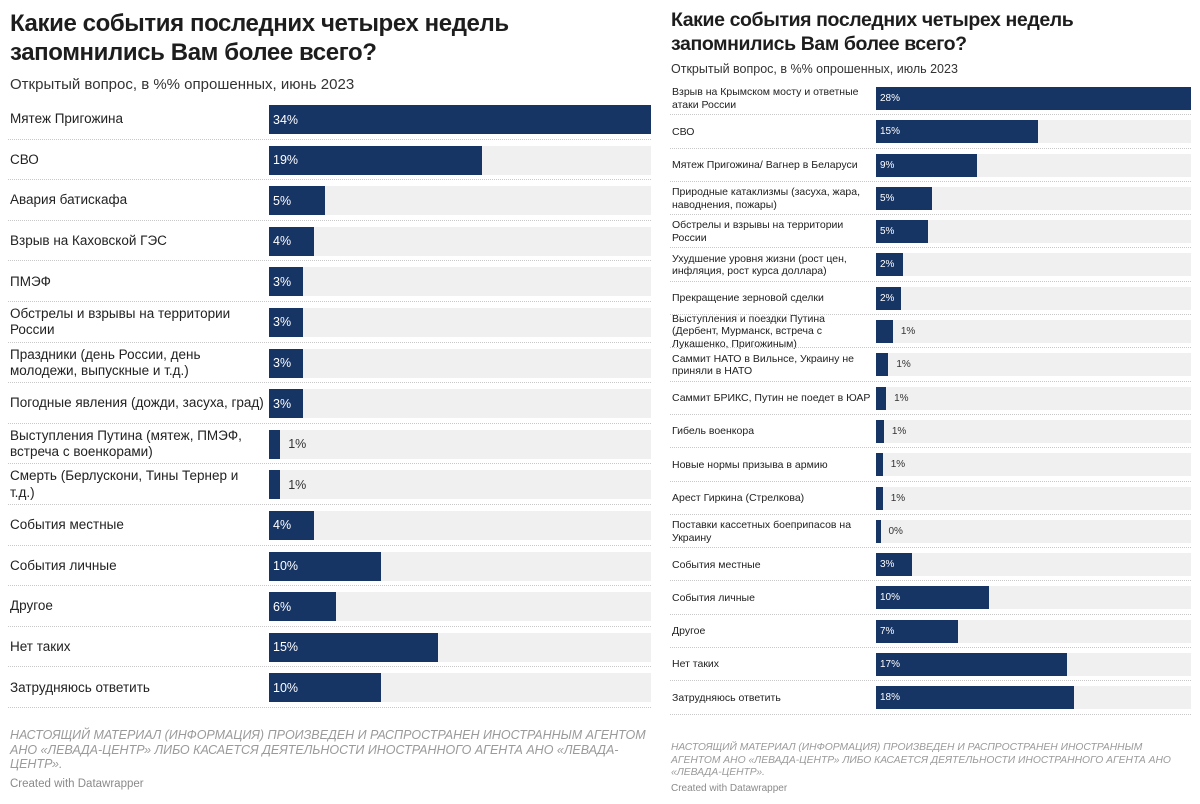 This screenshot has height=804, width=1200. I want to click on bar-row: Затрудняюсь ответить 18%, so click(930, 698).